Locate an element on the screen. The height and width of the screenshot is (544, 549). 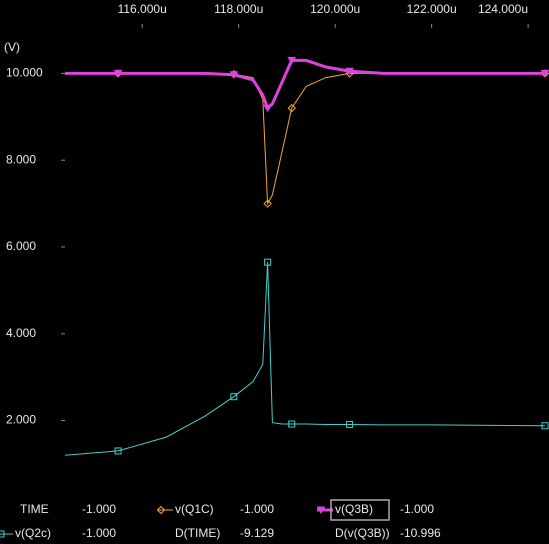
x-tick-label: 118.000u is located at coordinates (238, 9).